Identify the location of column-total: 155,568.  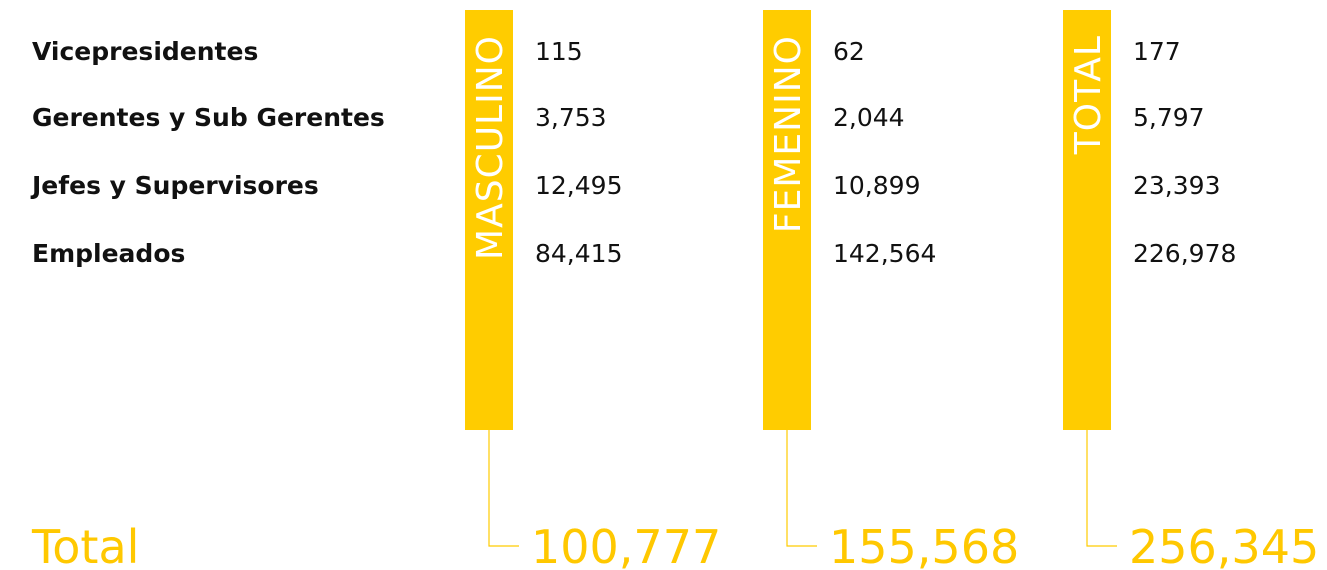
(924, 545).